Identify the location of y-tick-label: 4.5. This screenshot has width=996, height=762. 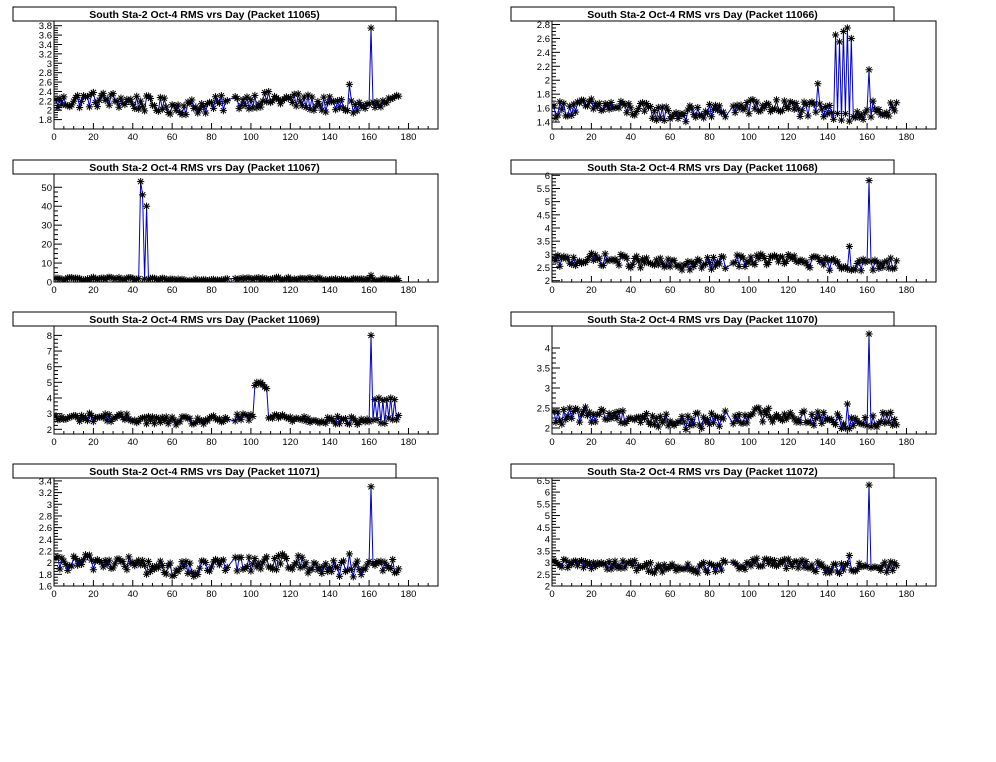
(543, 215).